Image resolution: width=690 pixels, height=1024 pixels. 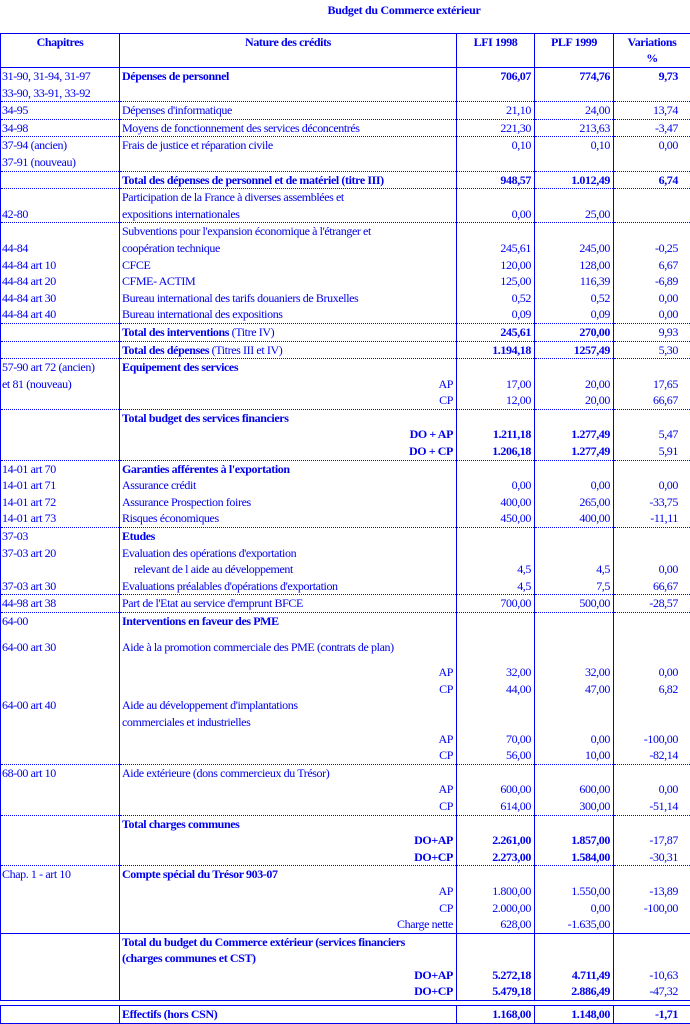 I want to click on variation-value: -51,14, so click(x=652, y=806).